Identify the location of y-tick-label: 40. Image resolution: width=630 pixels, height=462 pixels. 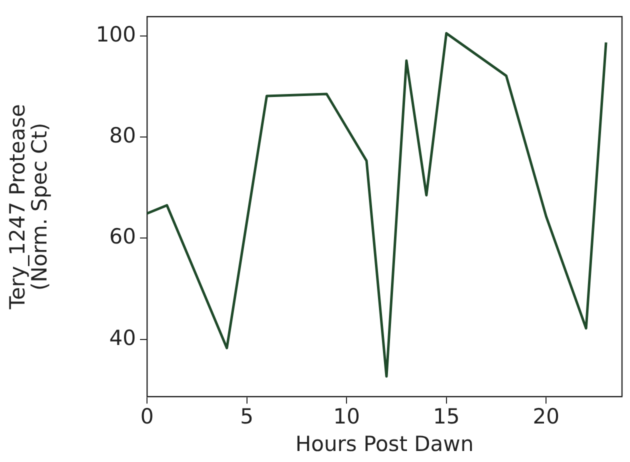
(122, 338).